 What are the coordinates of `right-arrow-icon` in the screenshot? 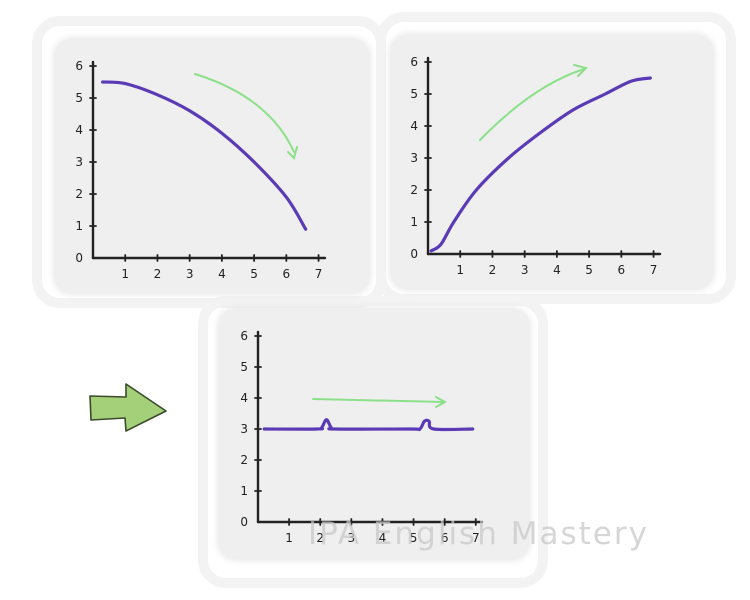 It's located at (128, 407).